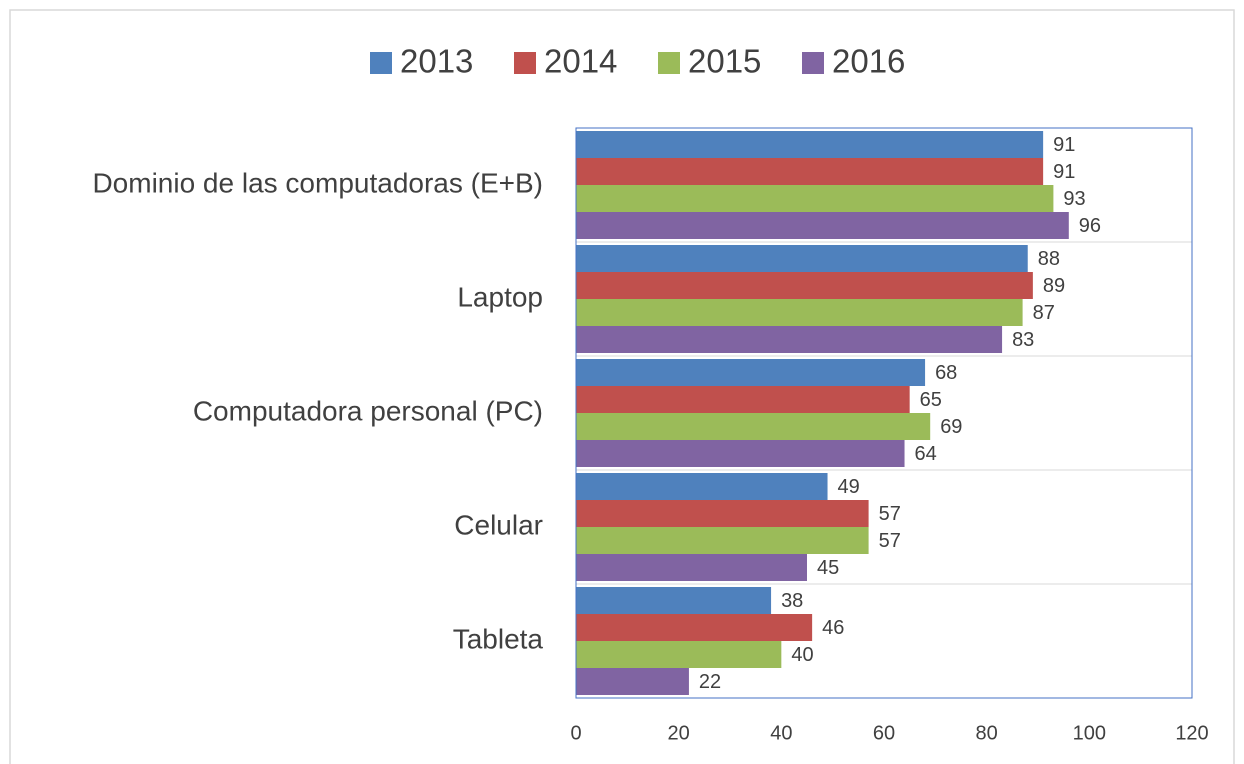 The height and width of the screenshot is (764, 1244). Describe the element at coordinates (987, 733) in the screenshot. I see `x-tick-label: 80` at that location.